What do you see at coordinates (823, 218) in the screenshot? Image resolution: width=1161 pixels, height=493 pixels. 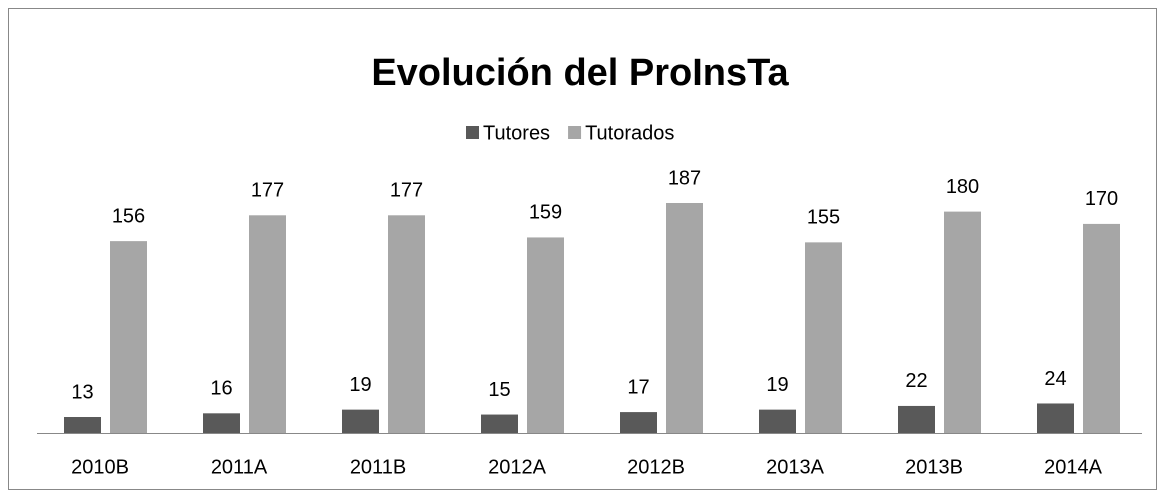 I see `value-label: 155` at bounding box center [823, 218].